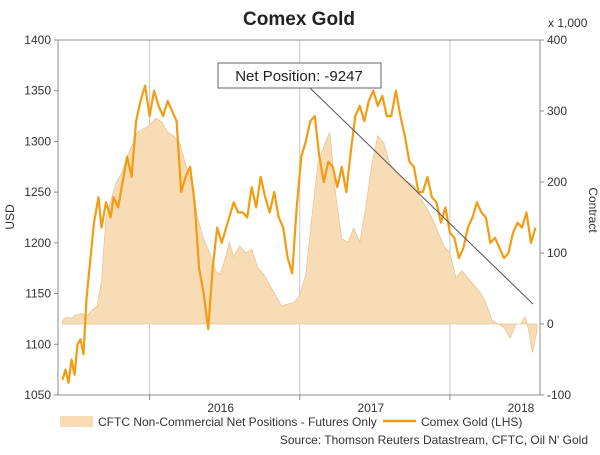 The image size is (600, 455). Describe the element at coordinates (557, 182) in the screenshot. I see `right-tick-label: 200` at that location.